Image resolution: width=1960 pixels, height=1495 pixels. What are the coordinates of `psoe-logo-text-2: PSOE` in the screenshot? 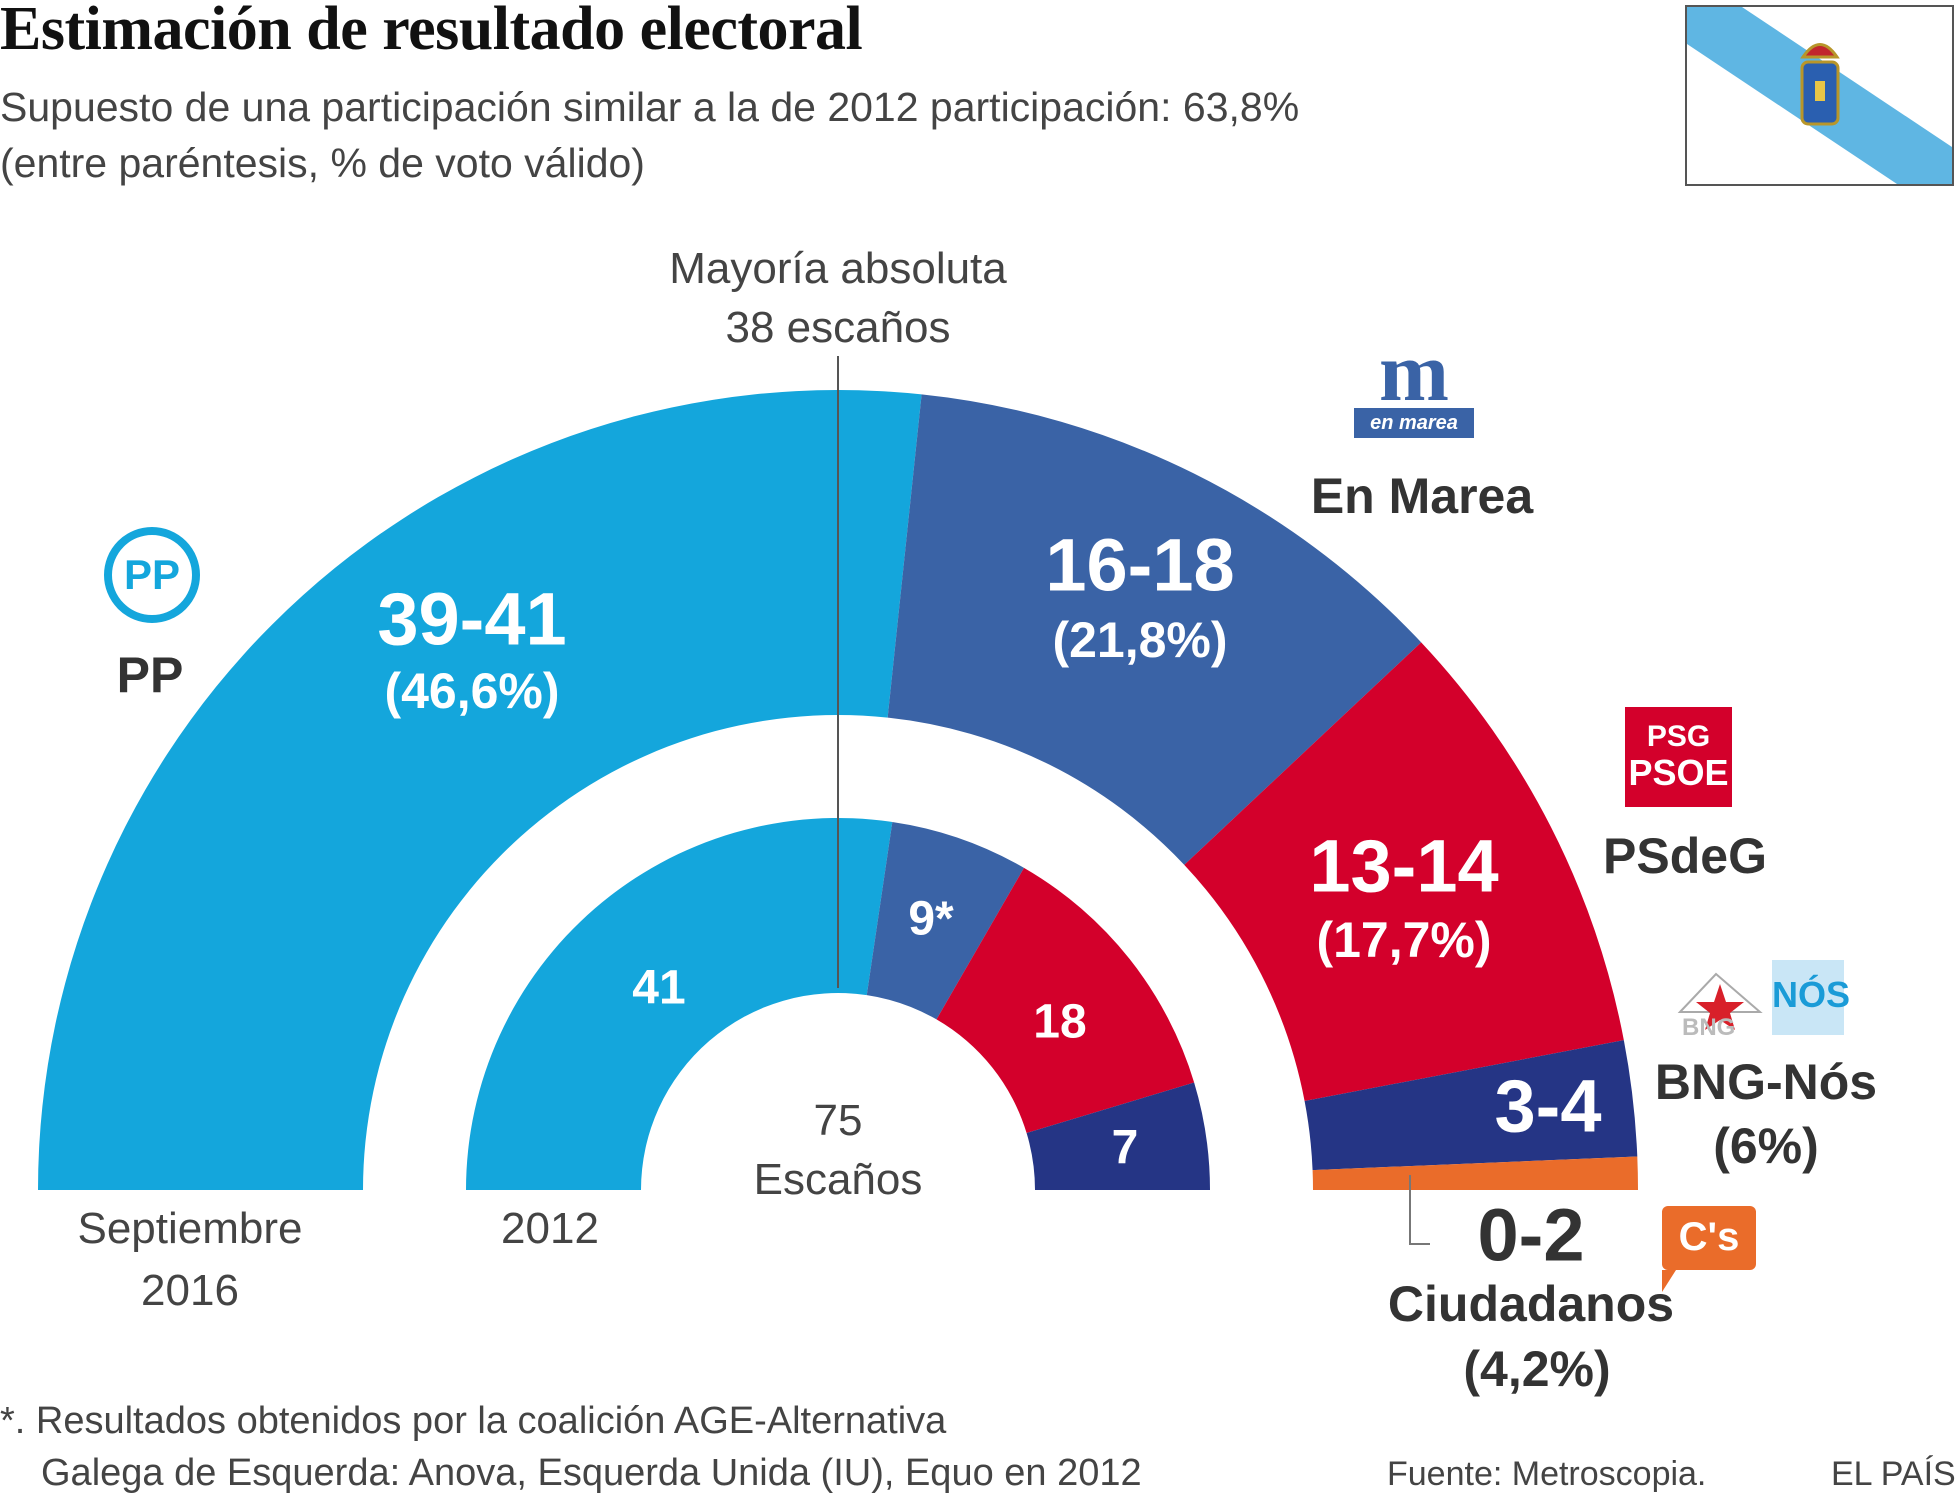 It's located at (1678, 772).